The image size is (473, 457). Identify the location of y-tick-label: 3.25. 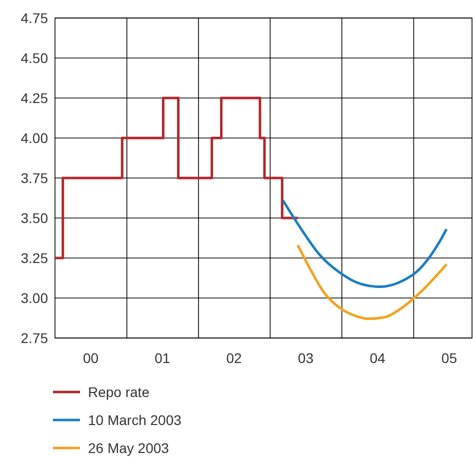
(34, 258).